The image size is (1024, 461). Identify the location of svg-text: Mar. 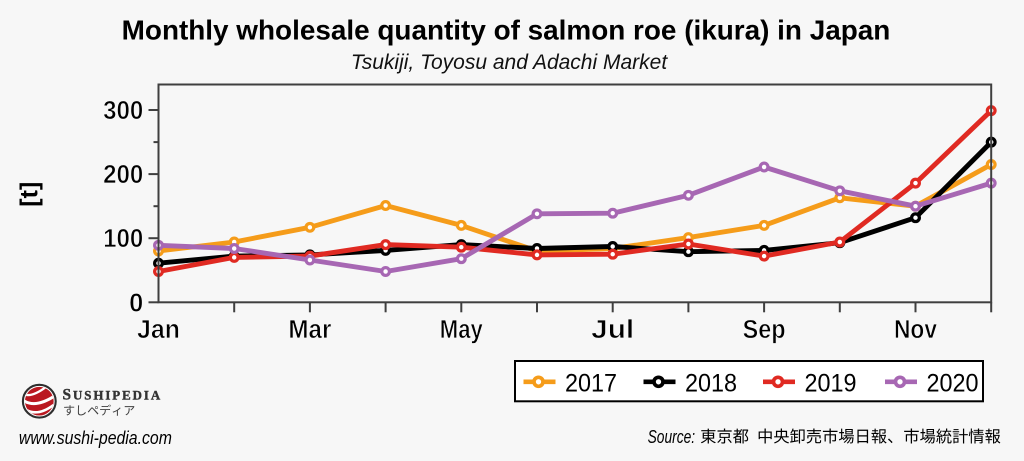
(309, 330).